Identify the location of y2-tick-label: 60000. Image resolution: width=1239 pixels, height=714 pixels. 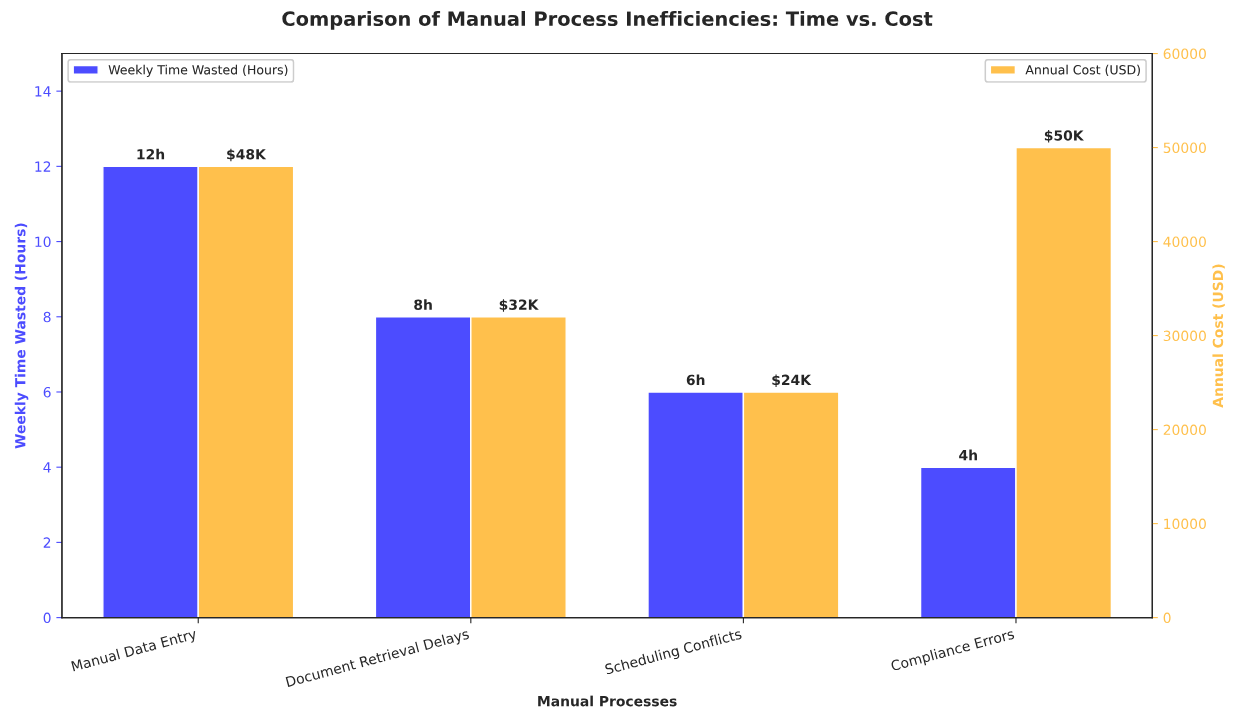
(1184, 54).